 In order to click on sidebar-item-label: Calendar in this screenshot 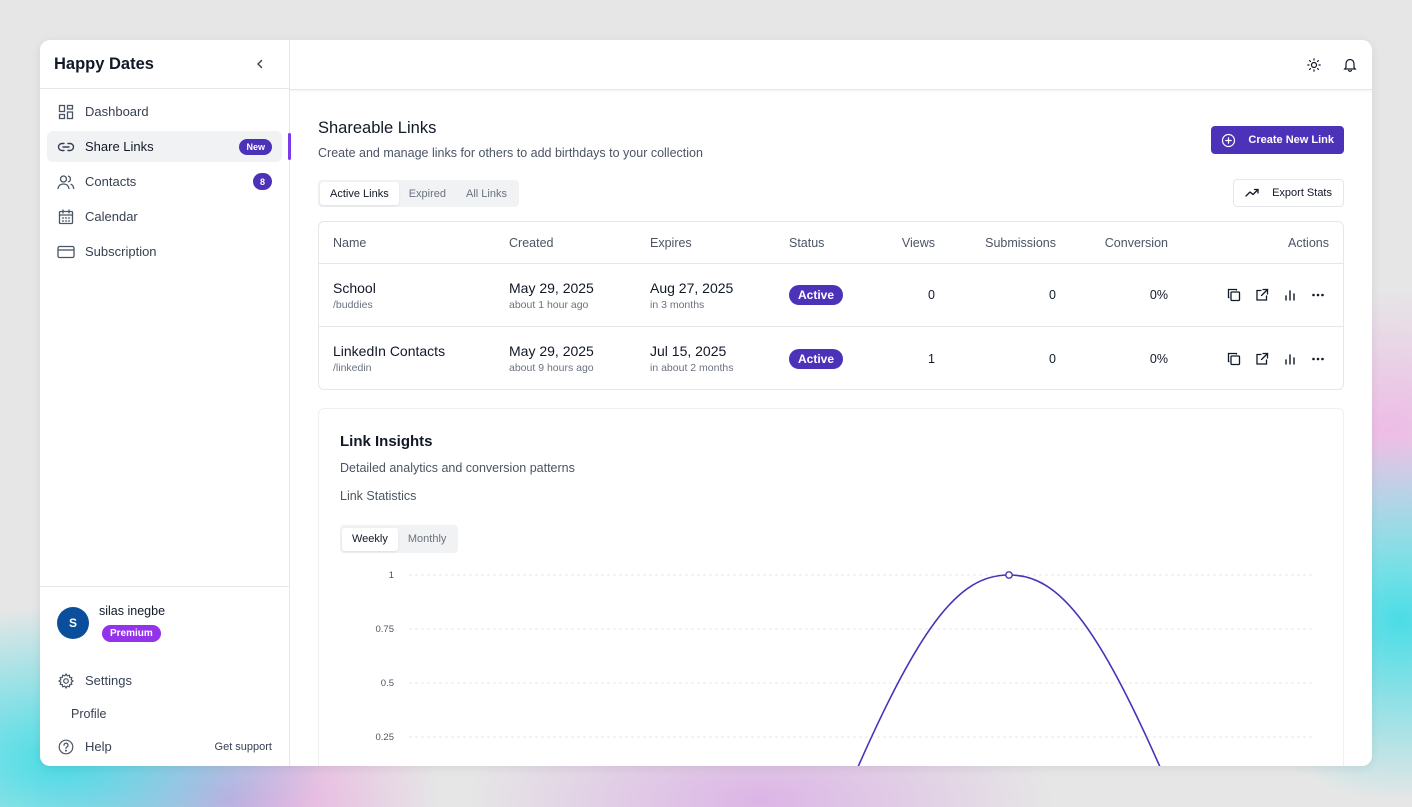, I will do `click(111, 216)`.